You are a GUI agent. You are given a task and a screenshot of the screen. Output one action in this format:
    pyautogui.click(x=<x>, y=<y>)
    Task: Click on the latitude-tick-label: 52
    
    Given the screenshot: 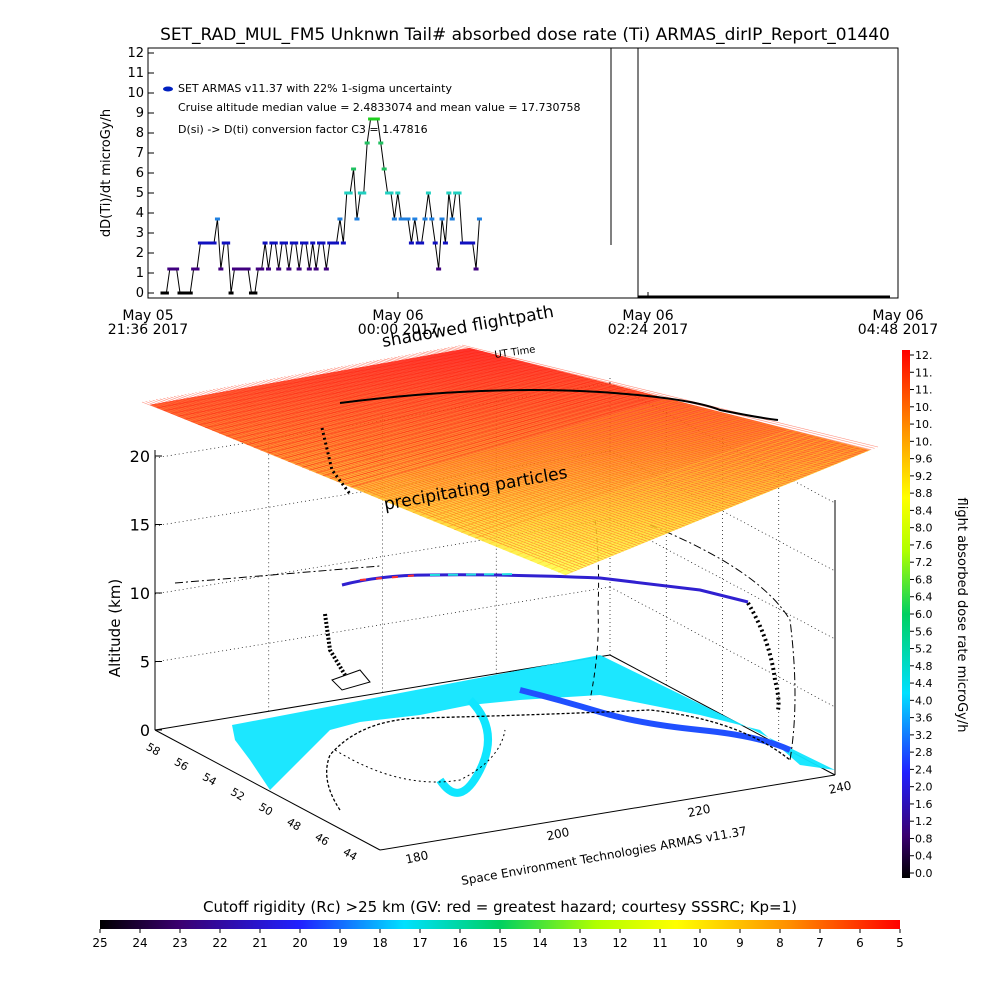 What is the action you would take?
    pyautogui.click(x=237, y=794)
    